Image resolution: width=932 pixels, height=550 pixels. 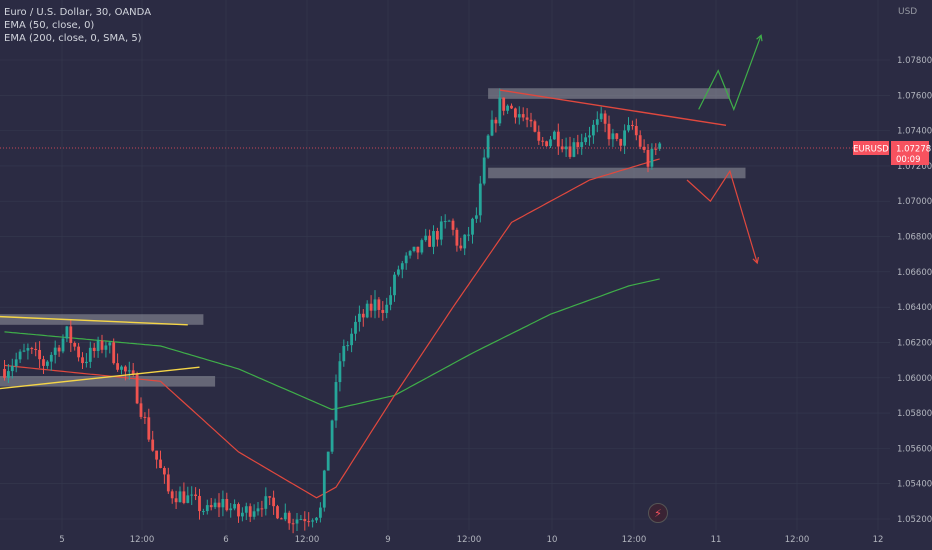 I want to click on y-tick-label: 1.06600, so click(x=914, y=273).